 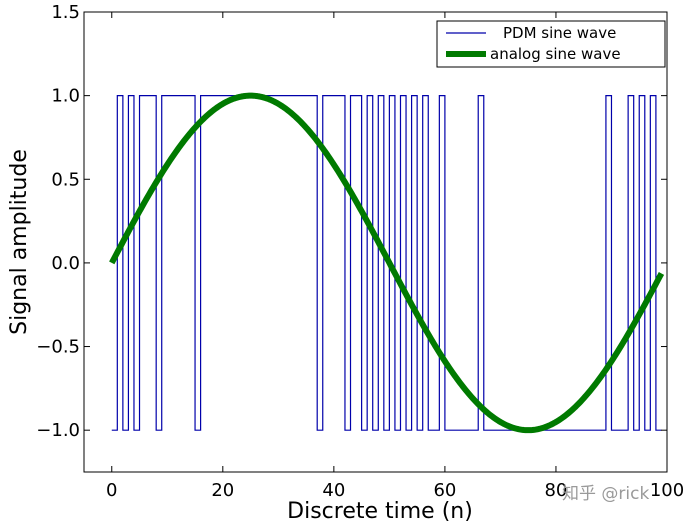 What do you see at coordinates (222, 490) in the screenshot?
I see `x-tick-label: 20` at bounding box center [222, 490].